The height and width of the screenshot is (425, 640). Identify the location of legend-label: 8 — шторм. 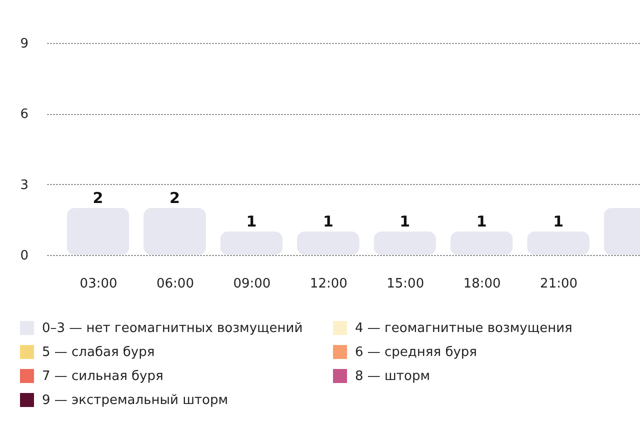
(392, 376).